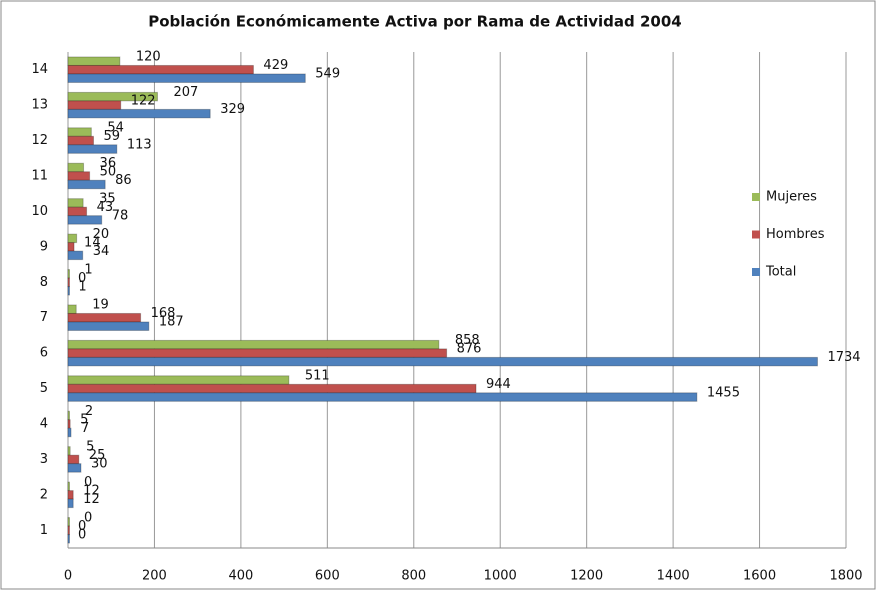  What do you see at coordinates (185, 92) in the screenshot?
I see `data-label: 207` at bounding box center [185, 92].